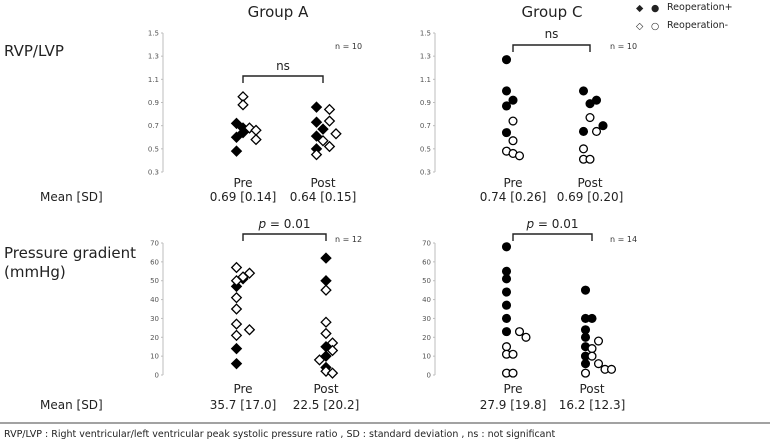 The height and width of the screenshot is (442, 770). What do you see at coordinates (34, 51) in the screenshot?
I see `row-title-rvp-lvp: RVP/LVP` at bounding box center [34, 51].